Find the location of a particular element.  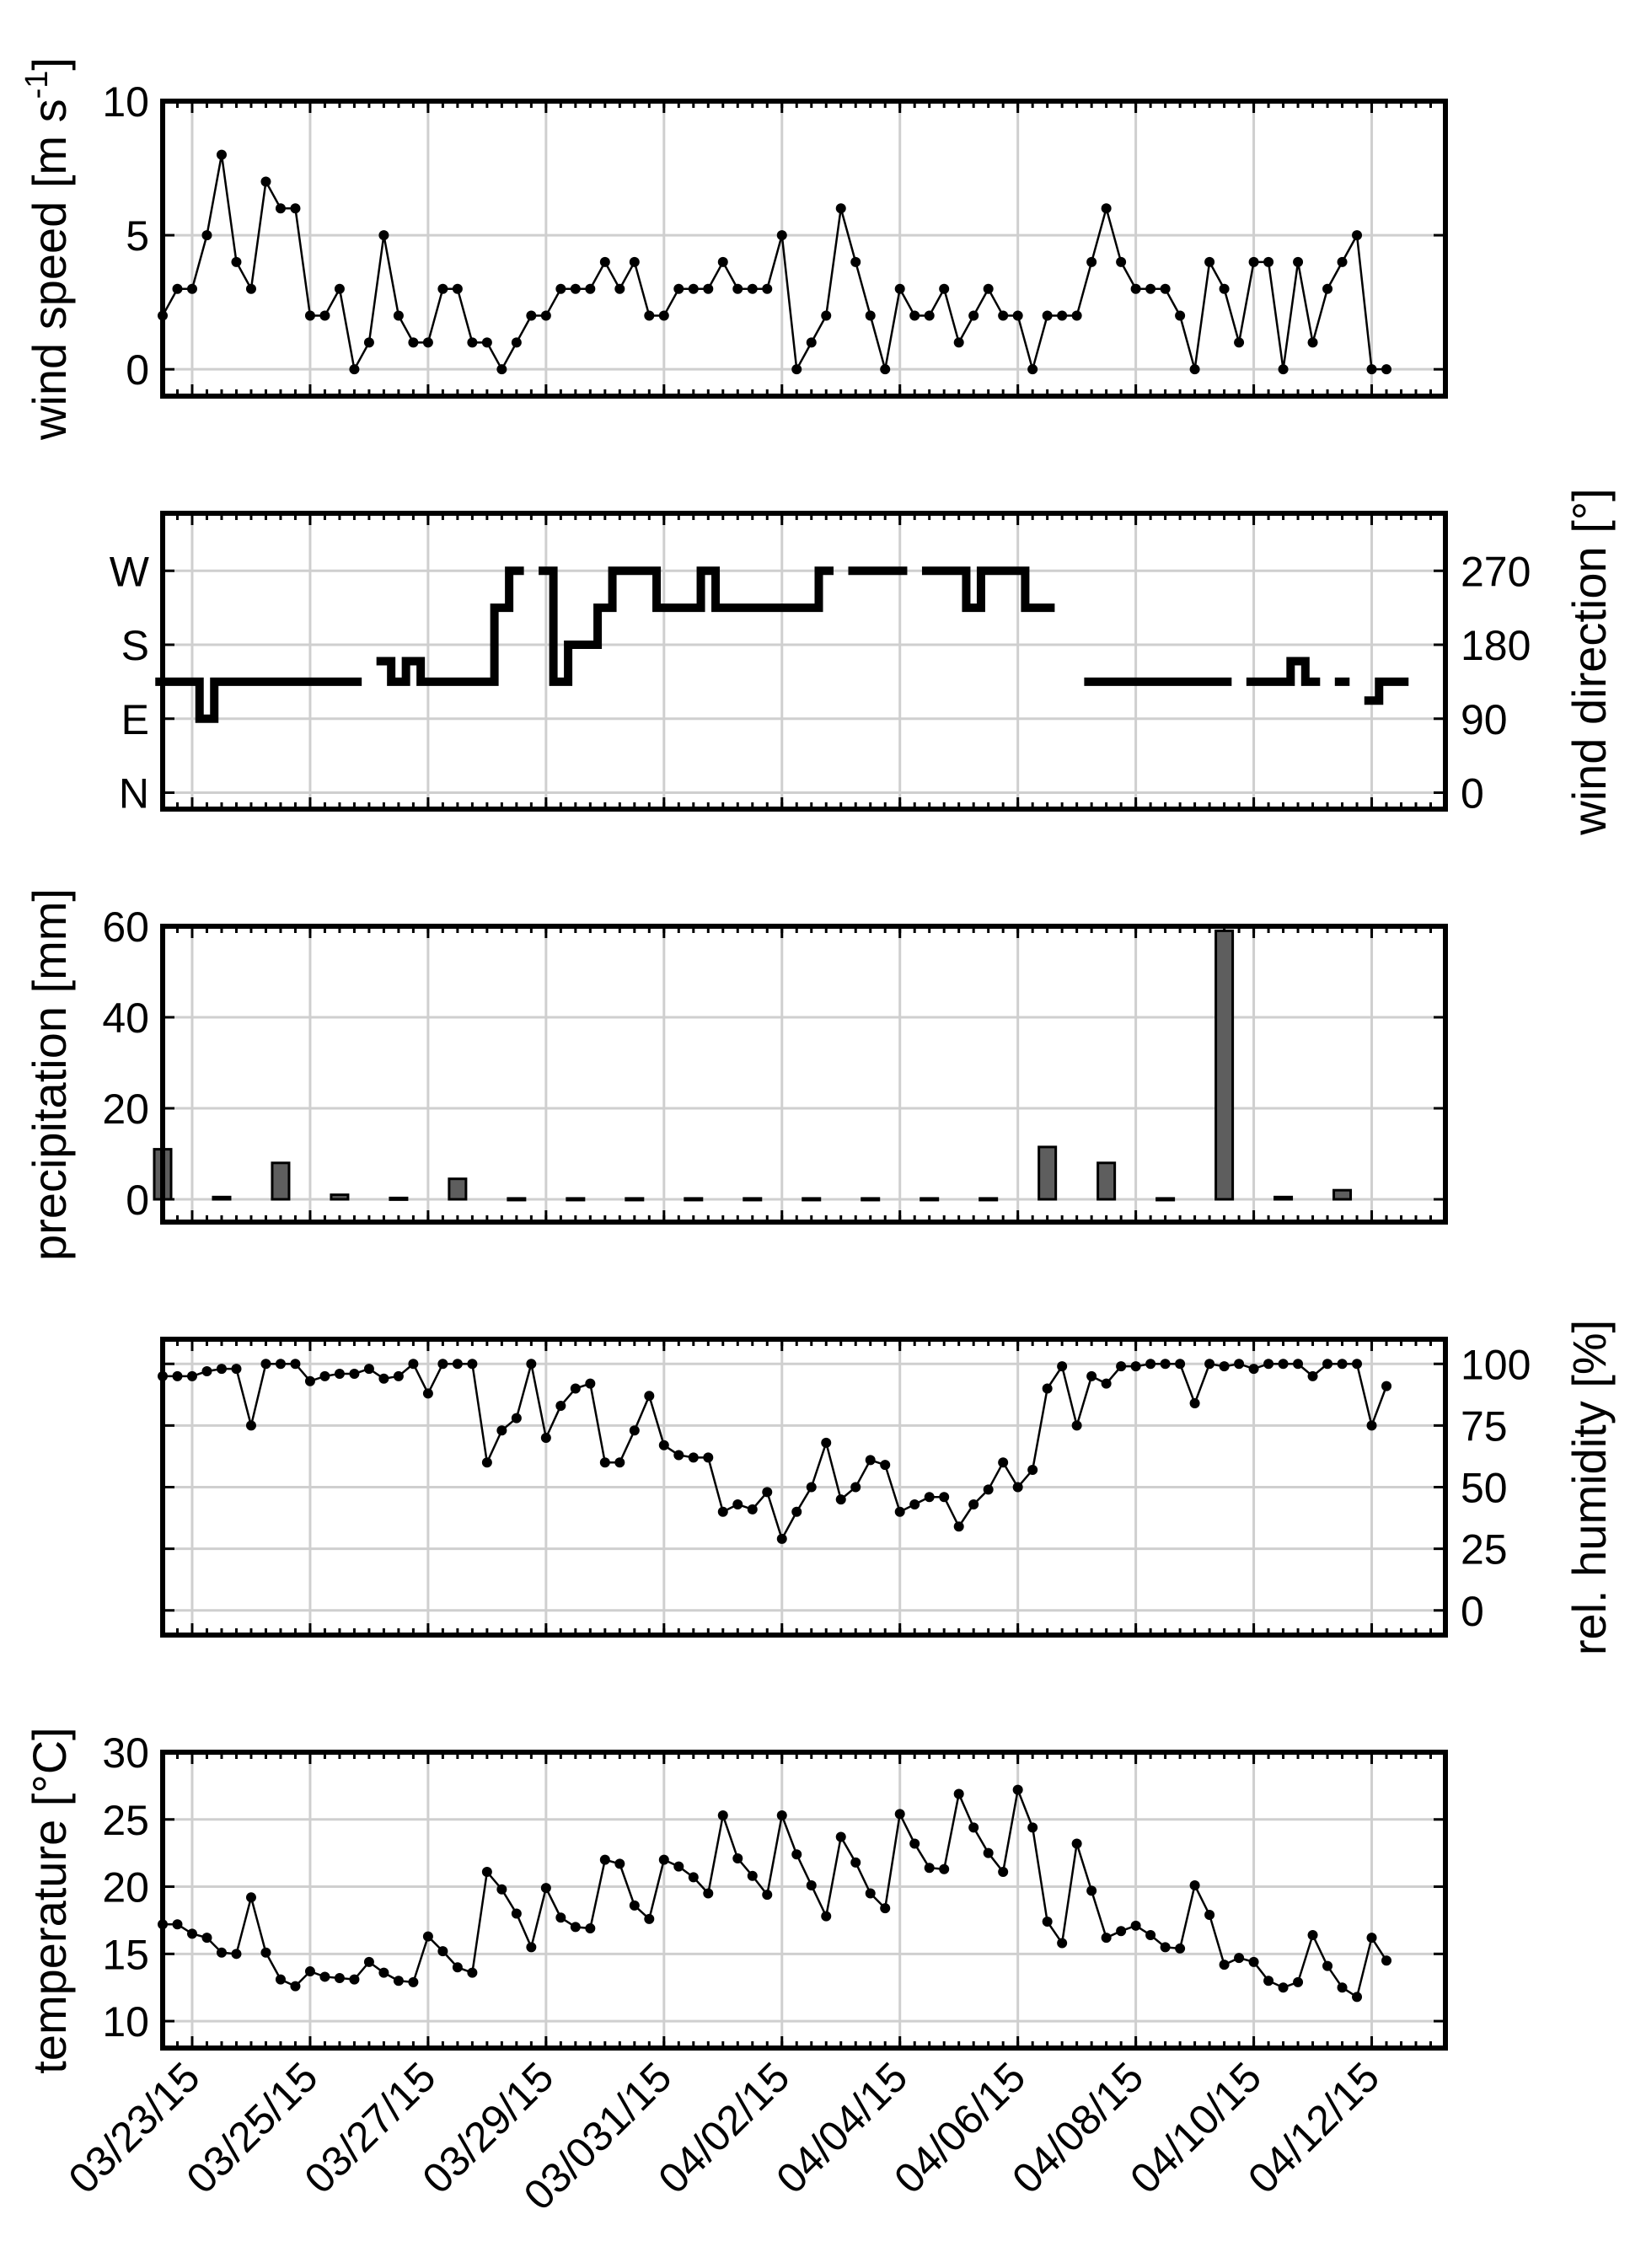

y-tick-label: 40 is located at coordinates (126, 1018).